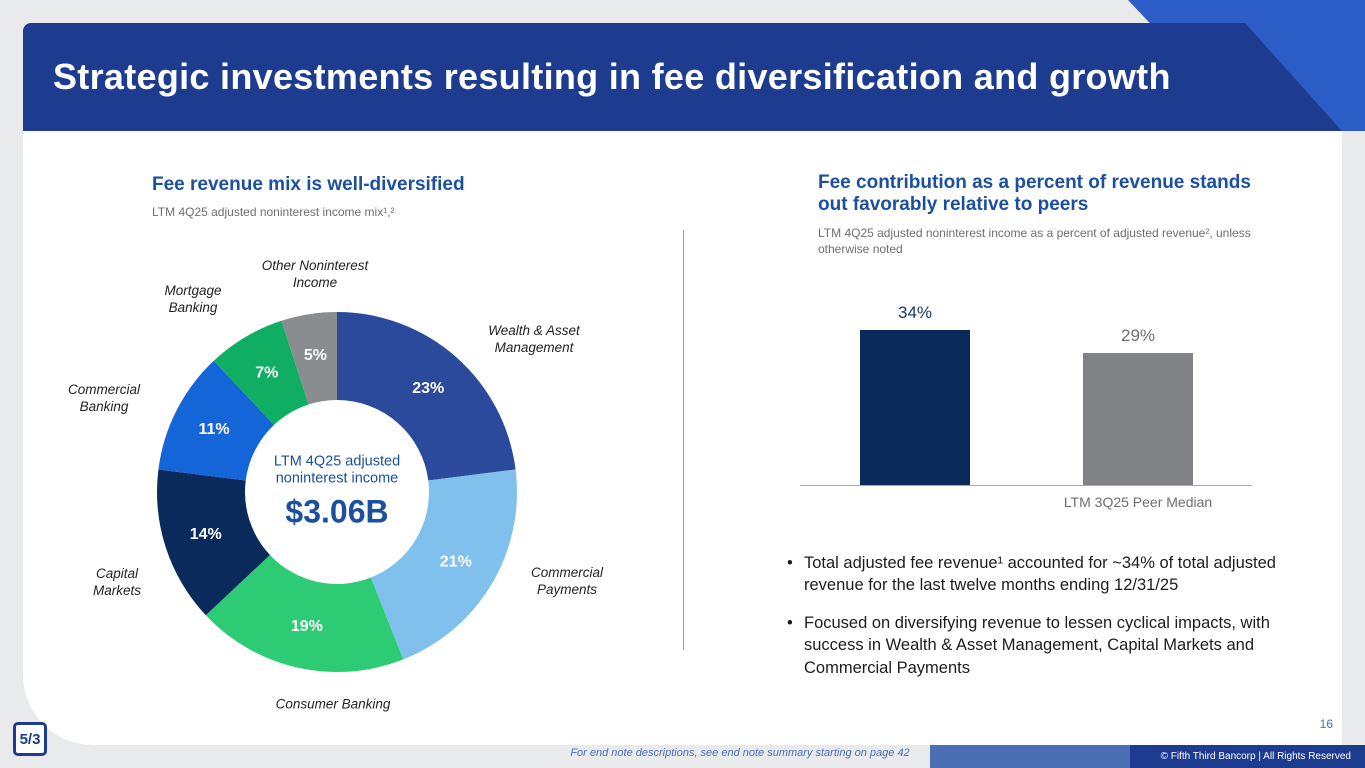 This screenshot has width=1365, height=768. I want to click on segment-label-wealth-asset-management: Wealth & Asset Management, so click(534, 339).